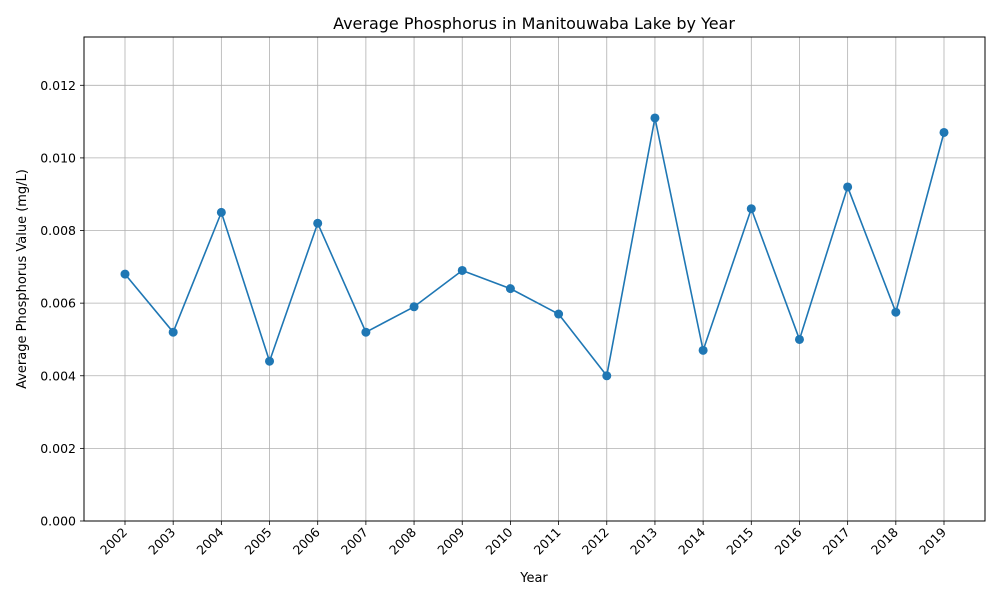  What do you see at coordinates (58, 303) in the screenshot?
I see `y-tick-label: 0.006` at bounding box center [58, 303].